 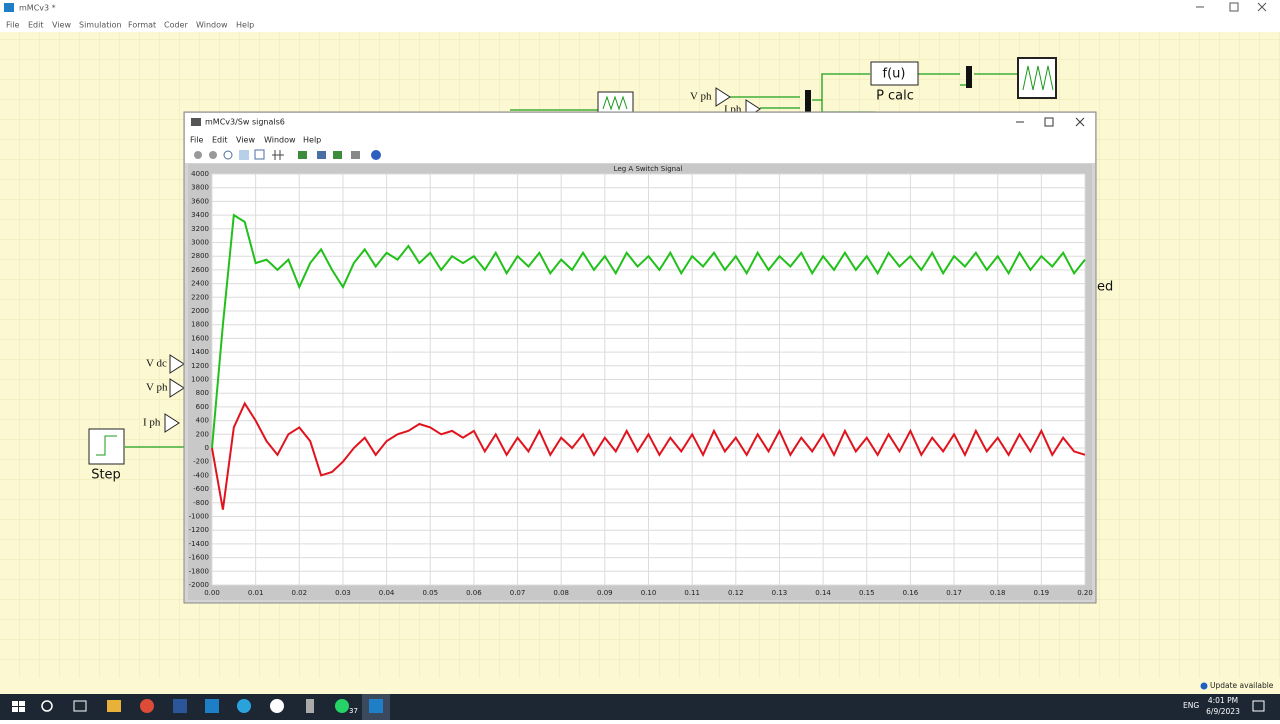 What do you see at coordinates (1242, 685) in the screenshot?
I see `update-notice: Update available` at bounding box center [1242, 685].